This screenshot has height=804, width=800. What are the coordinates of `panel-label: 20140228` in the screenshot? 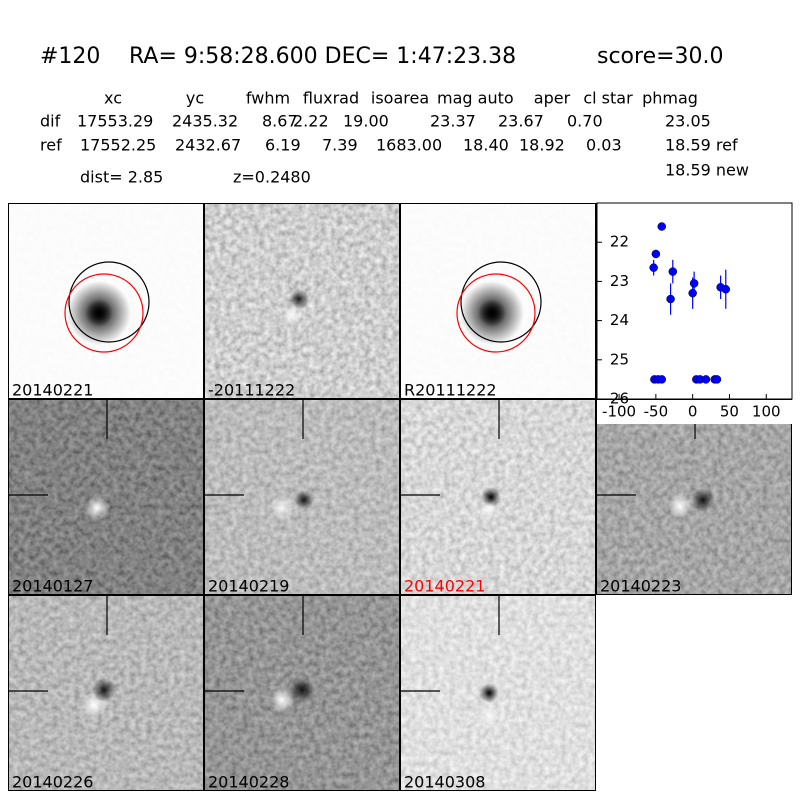 It's located at (248, 782).